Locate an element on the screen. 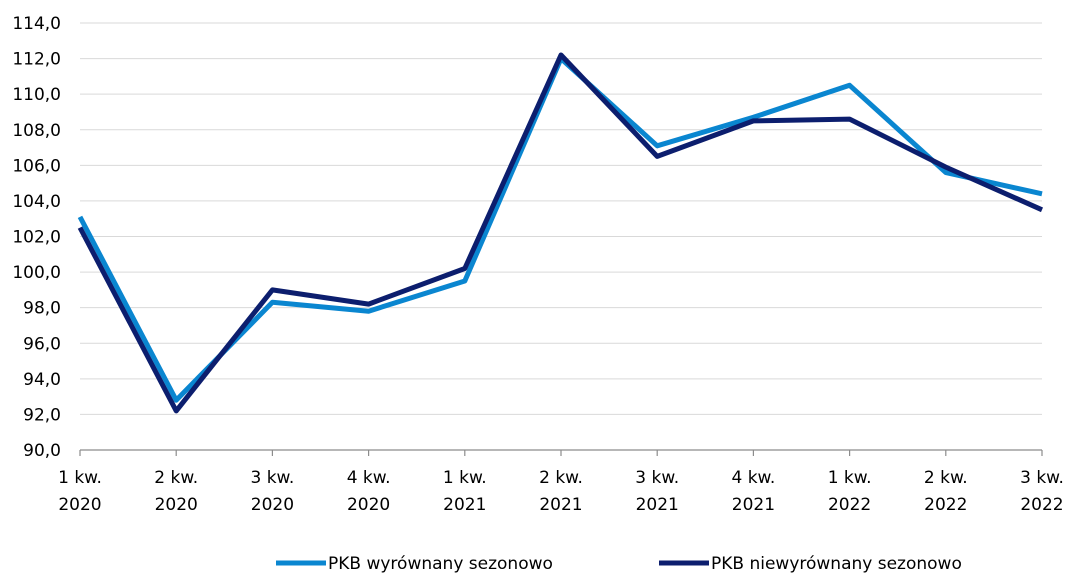  y-tick-label: 100,0 is located at coordinates (36, 273).